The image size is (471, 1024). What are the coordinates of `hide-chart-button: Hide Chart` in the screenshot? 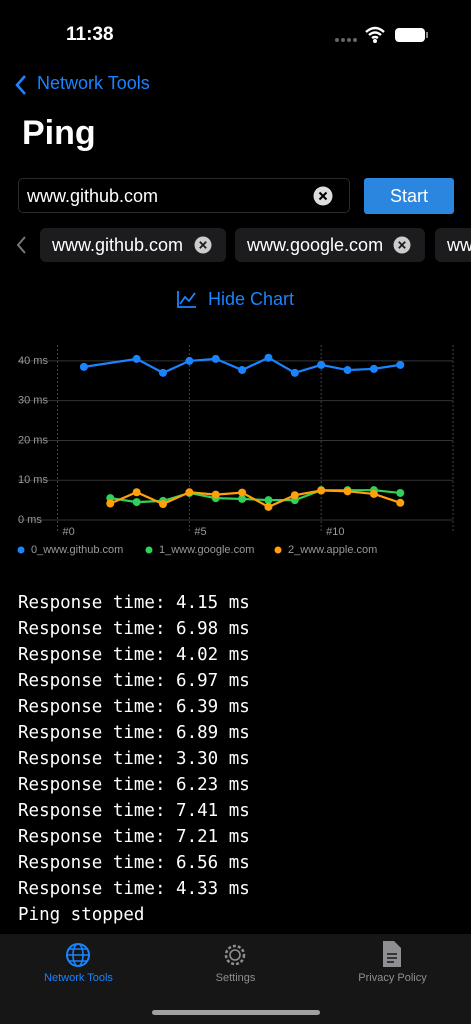 It's located at (251, 299).